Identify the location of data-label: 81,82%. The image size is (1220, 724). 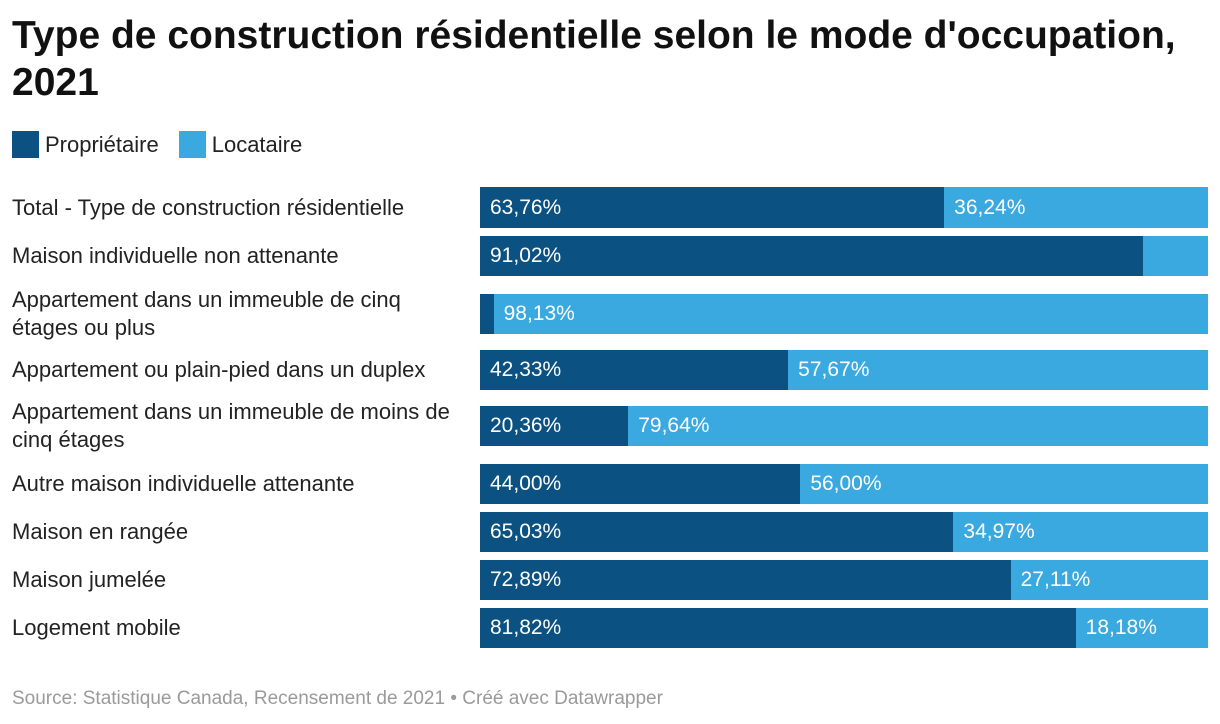
(526, 627).